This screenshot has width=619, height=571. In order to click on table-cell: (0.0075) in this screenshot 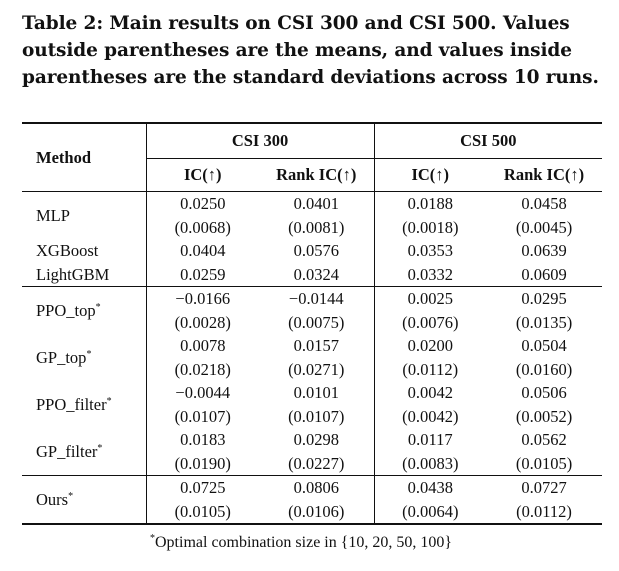, I will do `click(317, 322)`.